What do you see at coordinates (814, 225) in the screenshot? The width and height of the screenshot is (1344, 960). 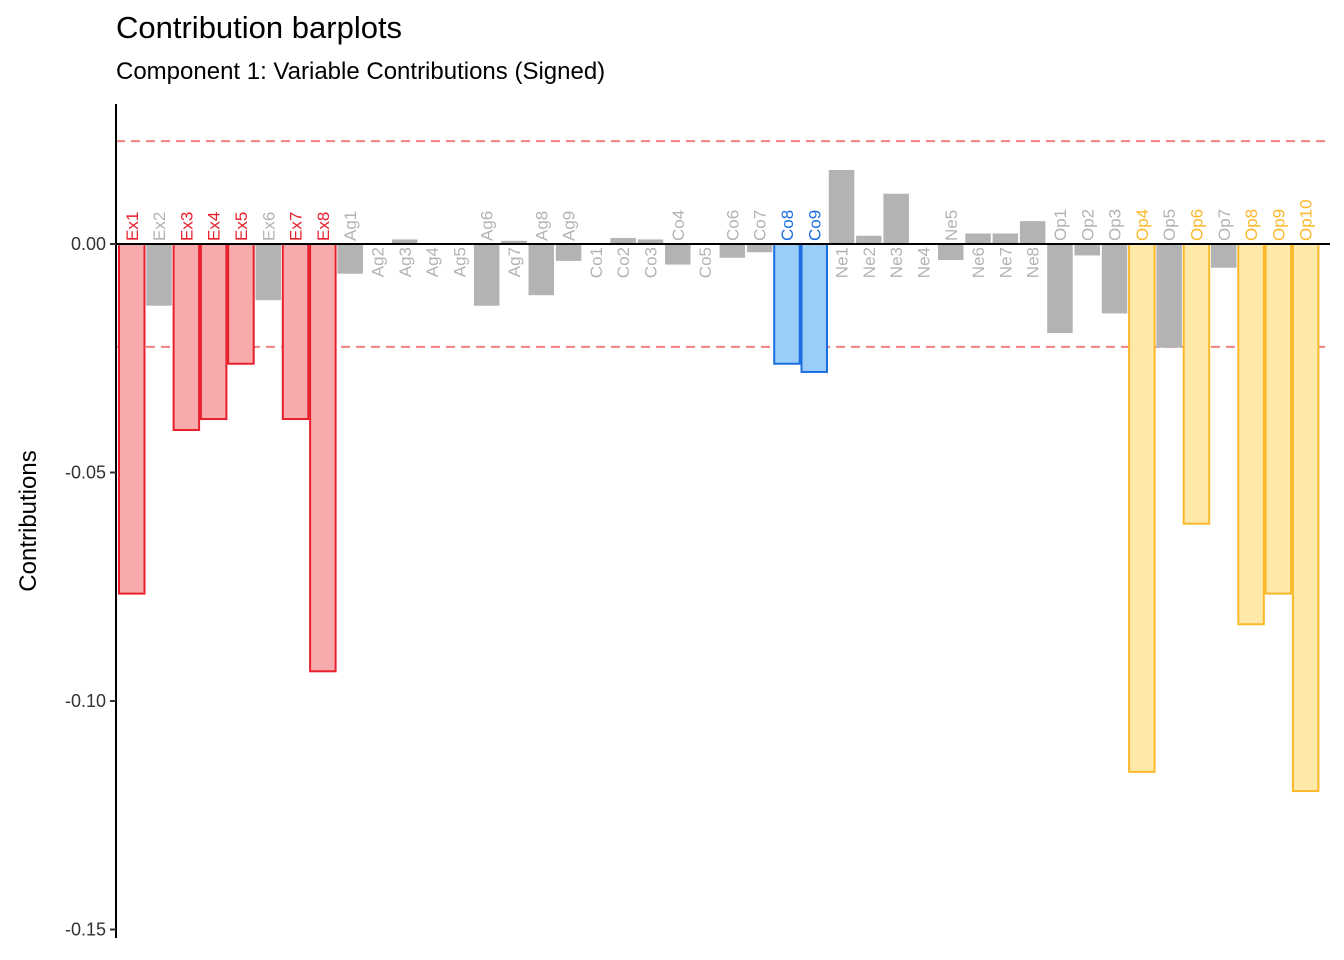 I see `bar-label: Co9` at bounding box center [814, 225].